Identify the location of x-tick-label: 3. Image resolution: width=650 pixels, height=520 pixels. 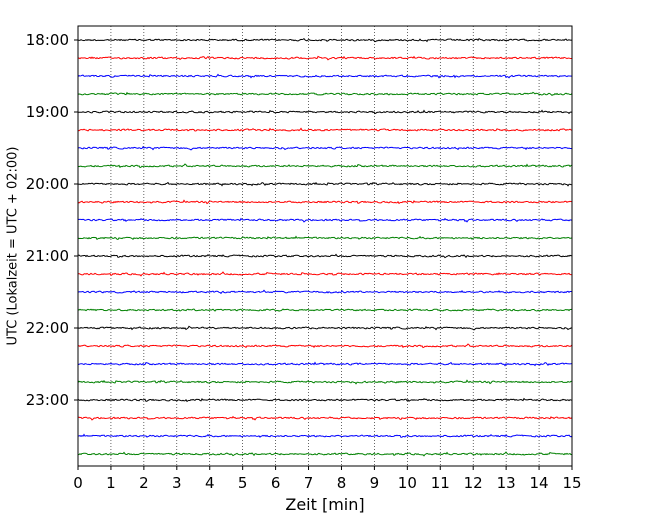
(177, 483).